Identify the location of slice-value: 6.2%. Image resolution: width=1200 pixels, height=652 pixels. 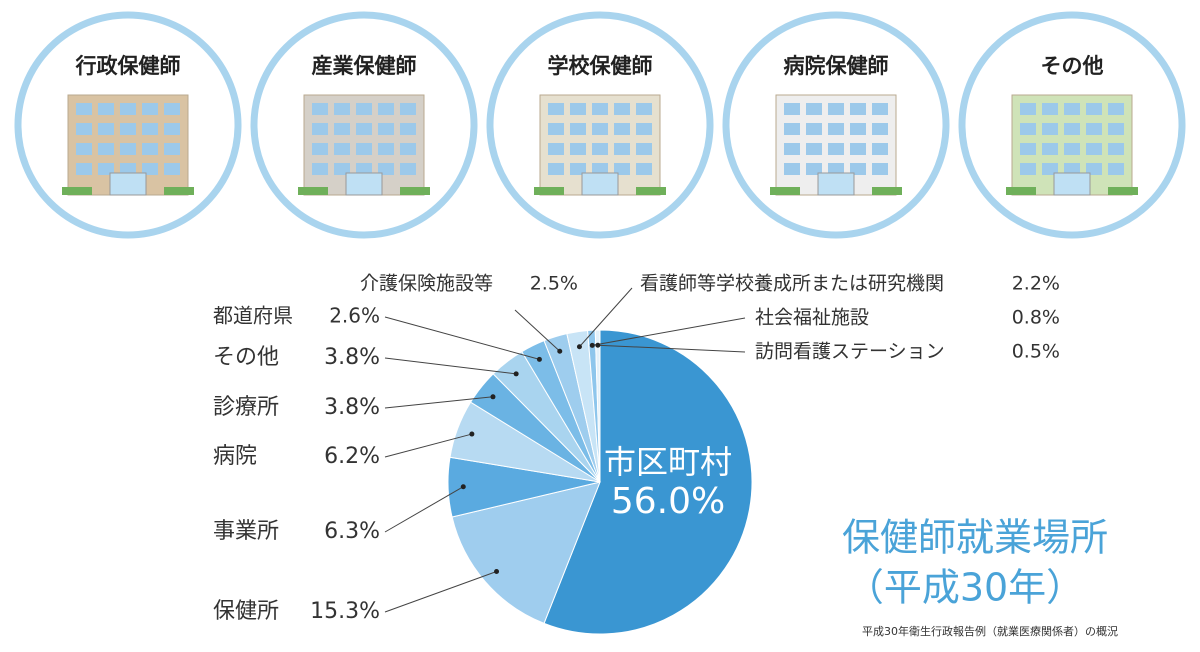
(352, 456).